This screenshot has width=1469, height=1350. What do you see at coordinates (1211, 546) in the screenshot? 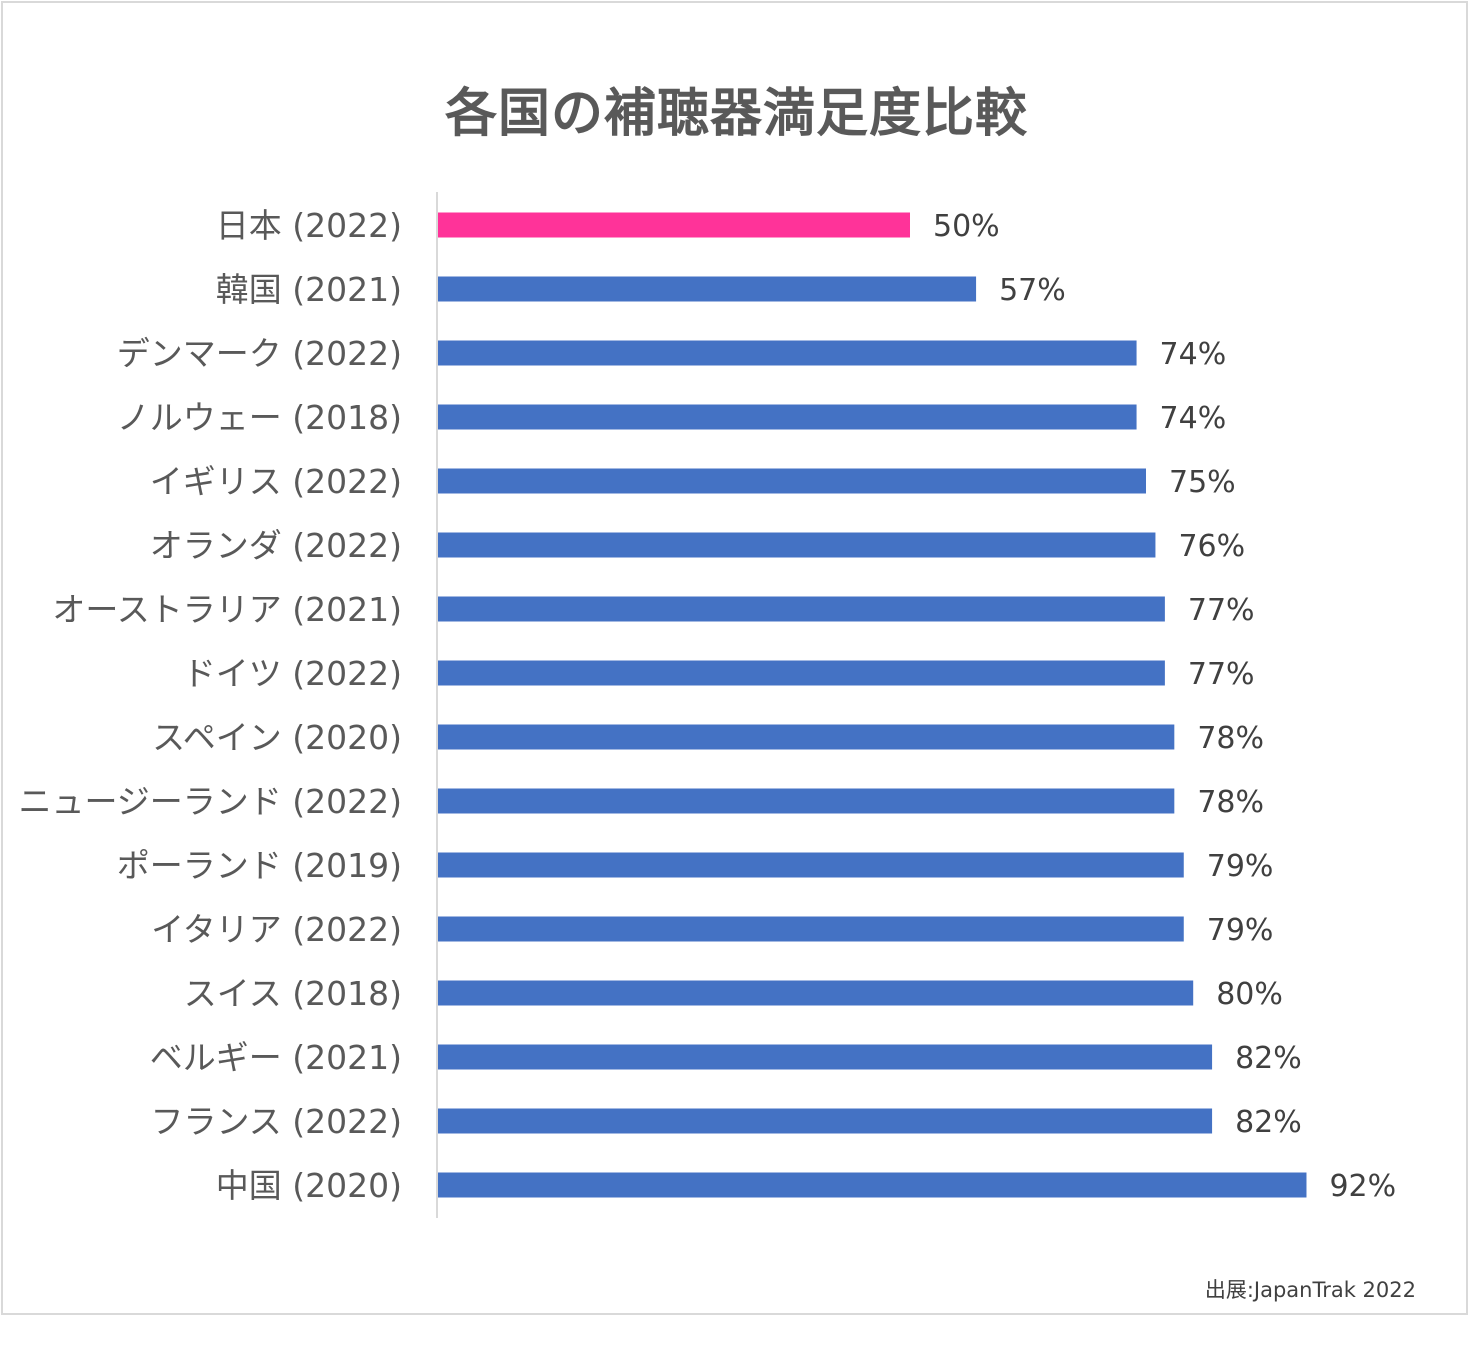
I see `data-label: 76%` at bounding box center [1211, 546].